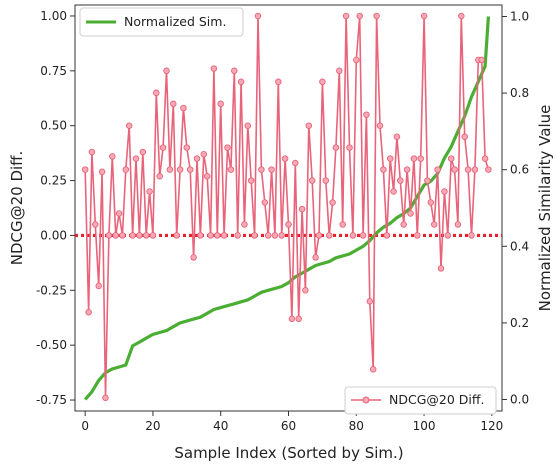  Describe the element at coordinates (519, 16) in the screenshot. I see `y2-tick-label: 1.0` at that location.